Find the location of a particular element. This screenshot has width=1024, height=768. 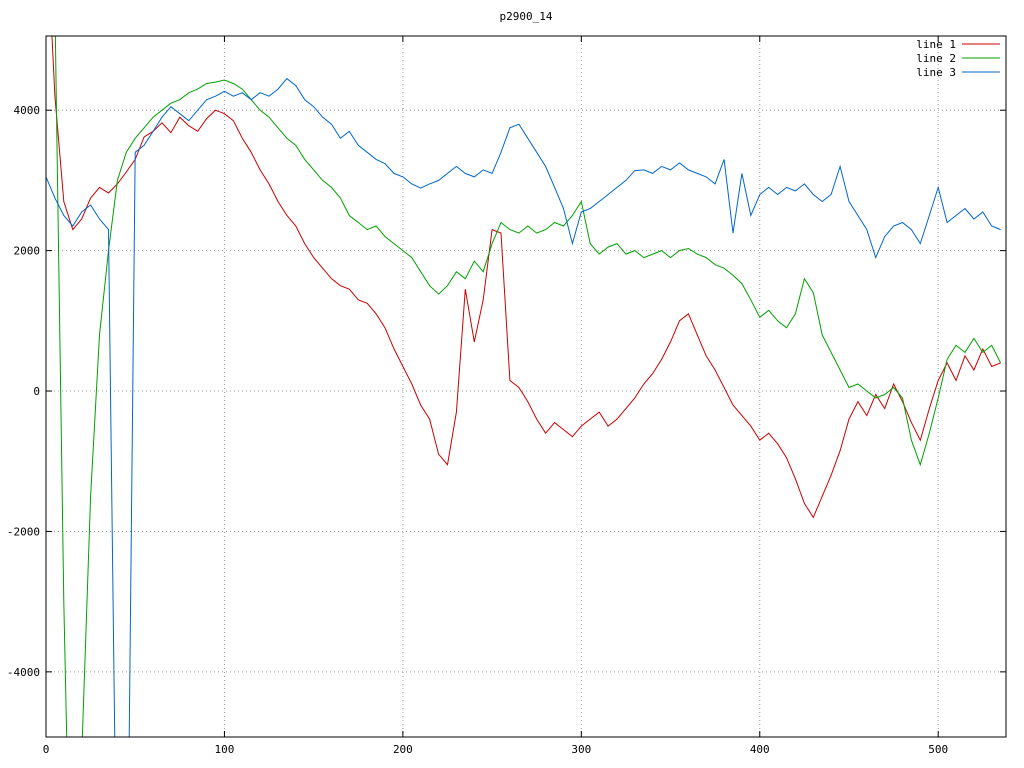

y-tick-label--4000: -4000 is located at coordinates (23, 672).